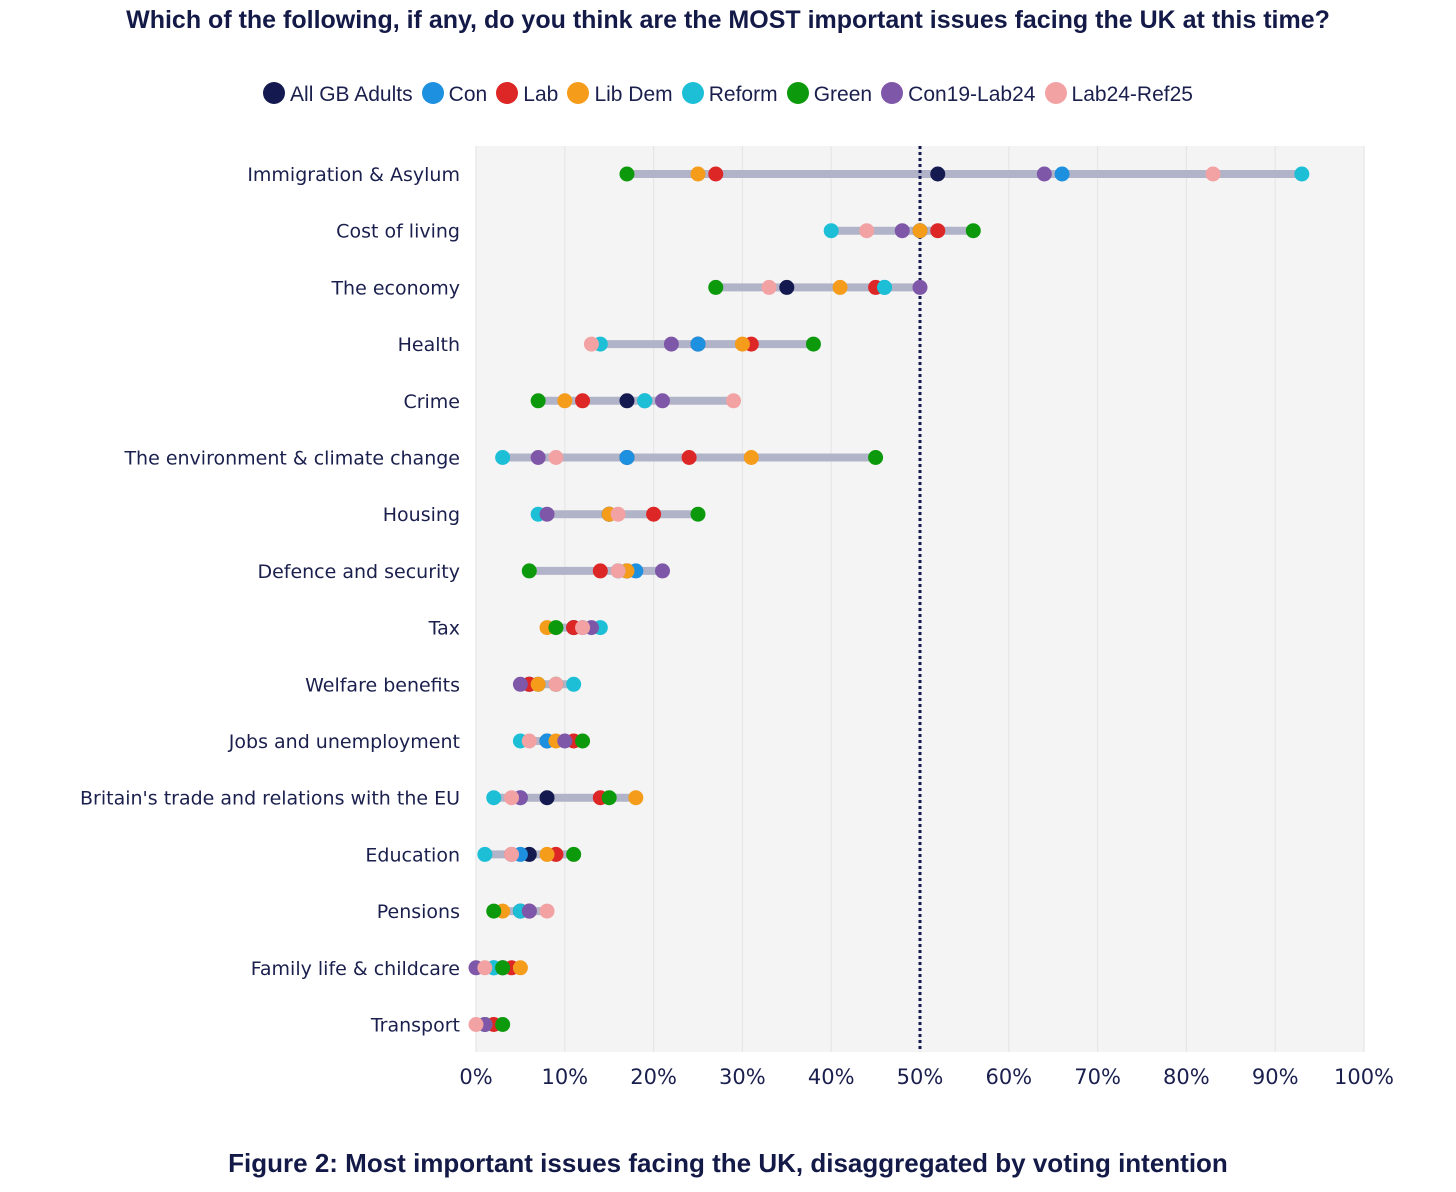  I want to click on x-tick-label: 20%, so click(653, 1077).